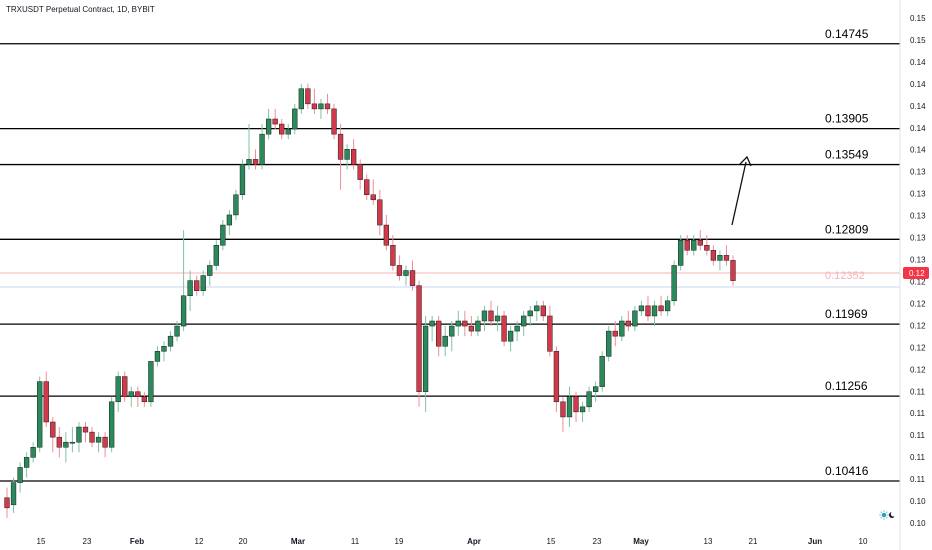  Describe the element at coordinates (917, 273) in the screenshot. I see `last-price-badge-label: 0.12` at that location.